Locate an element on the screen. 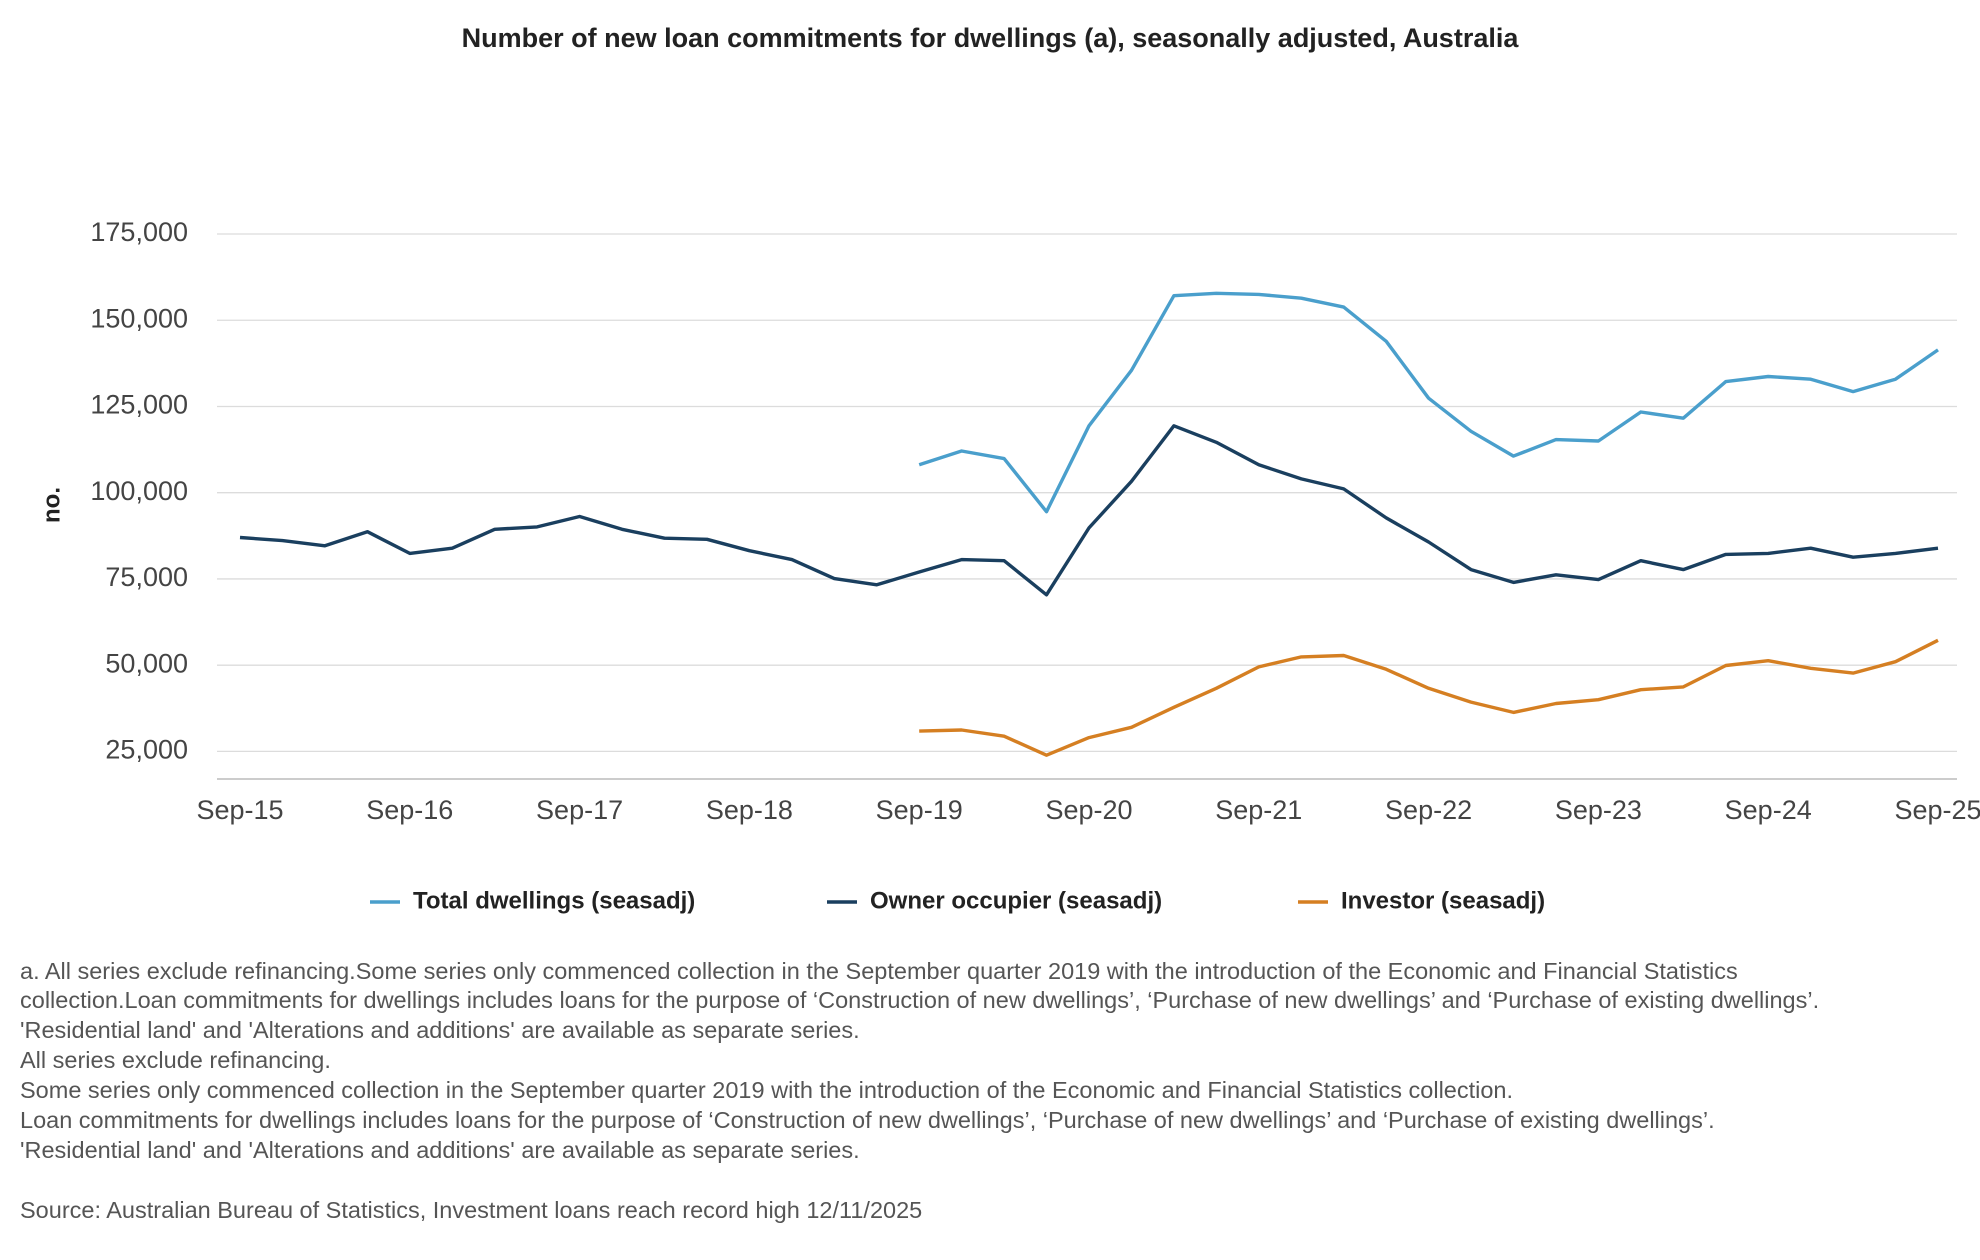 The image size is (1980, 1260). x-tick-label: Sep-16 is located at coordinates (409, 810).